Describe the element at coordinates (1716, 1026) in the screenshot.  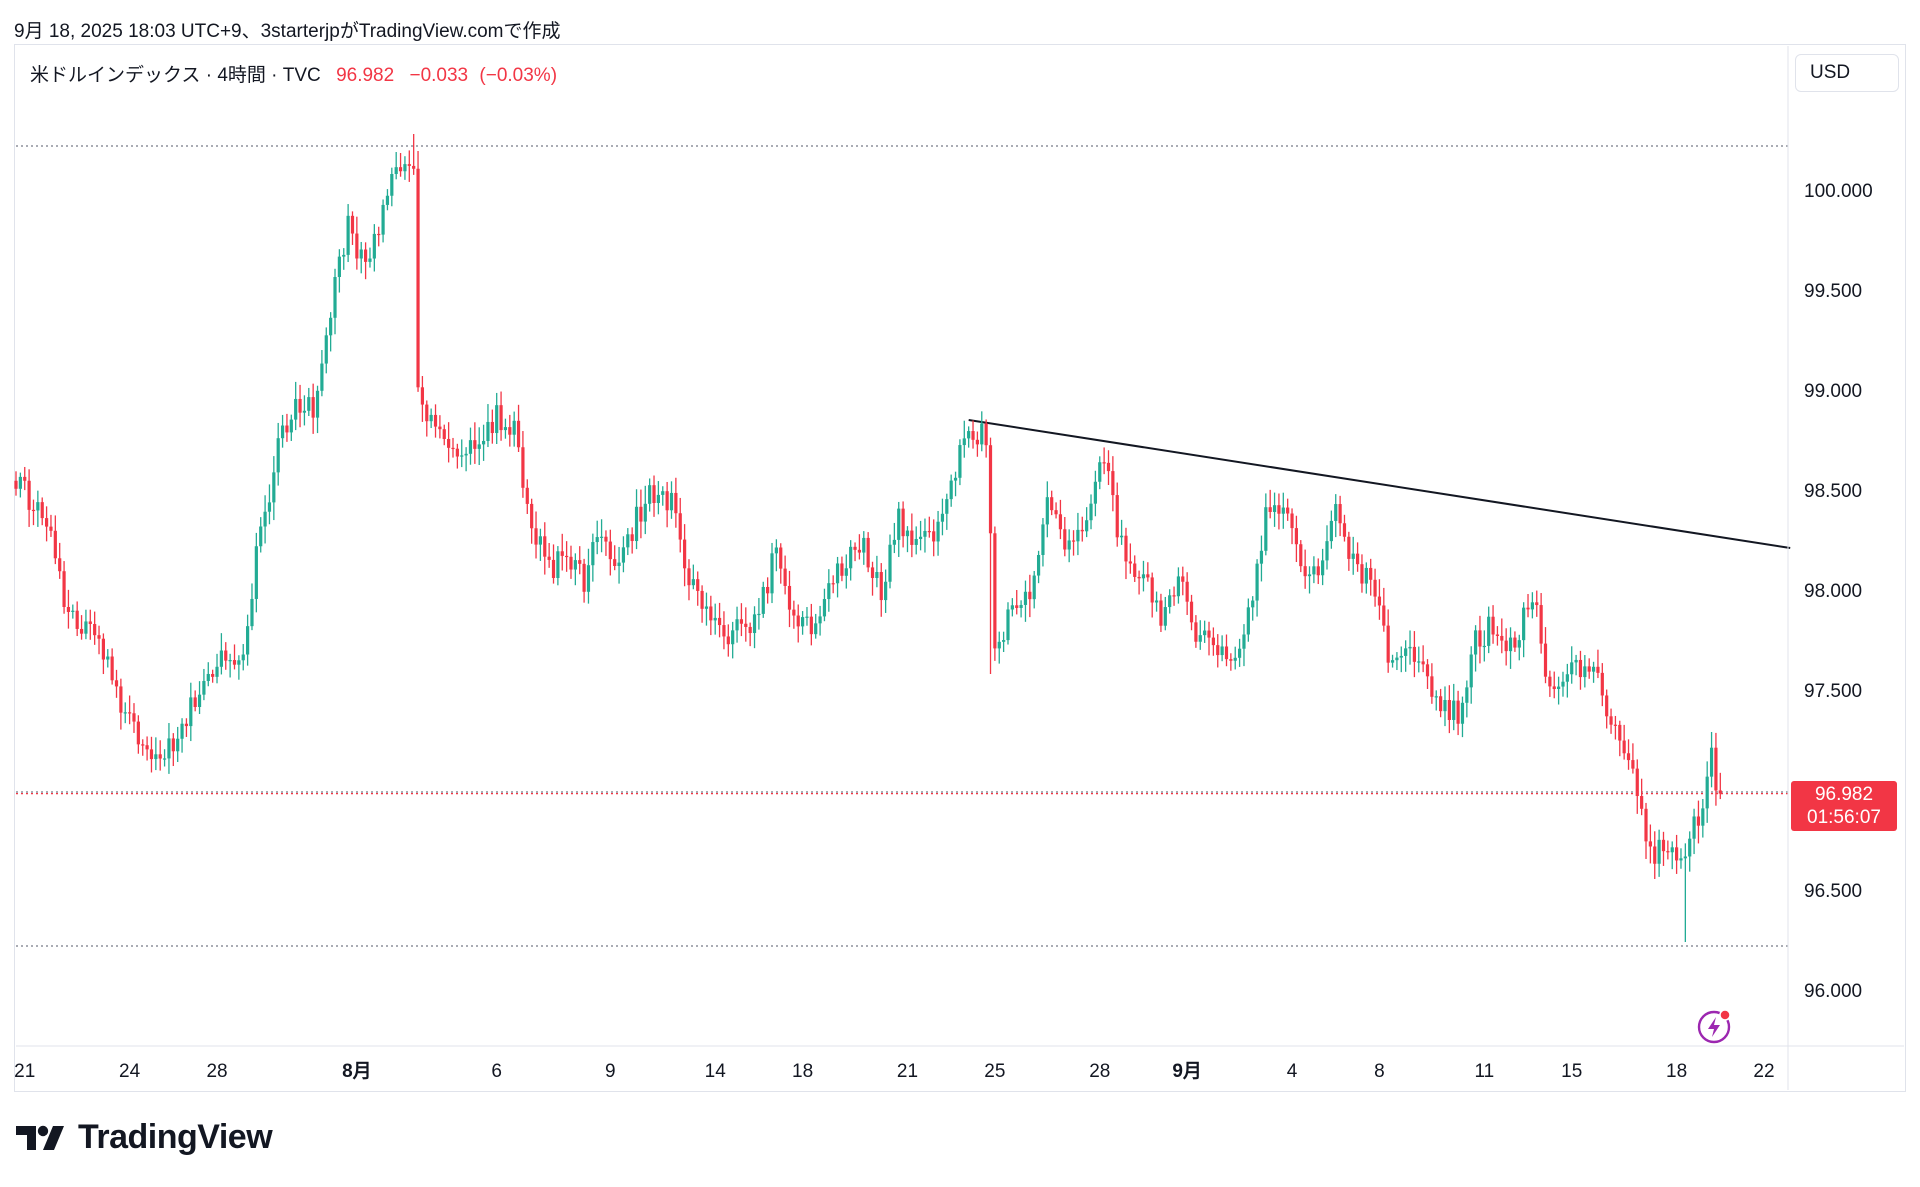
I see `flash-icon` at that location.